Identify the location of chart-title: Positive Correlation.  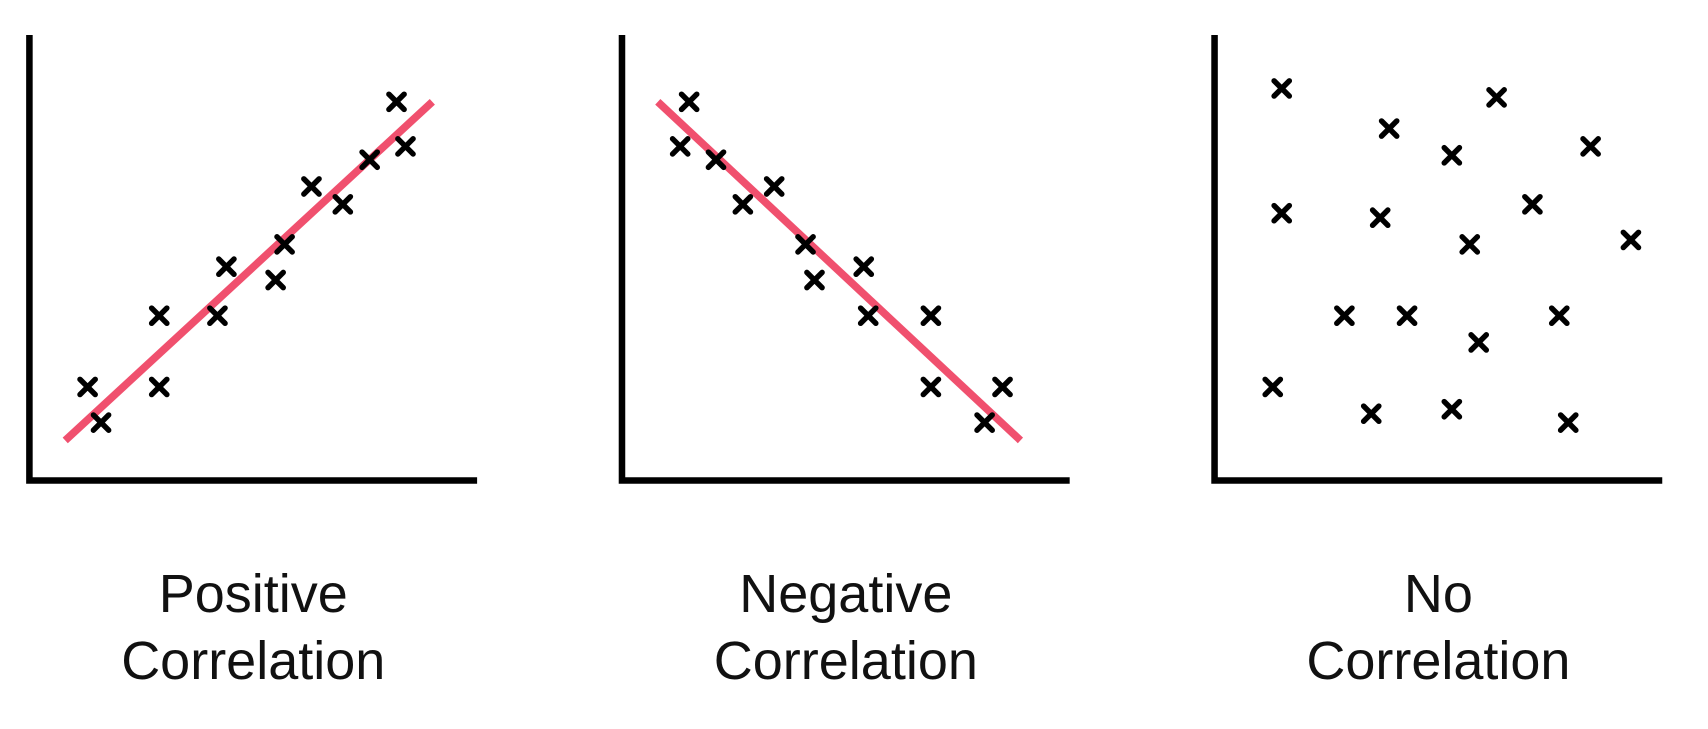
(253, 627).